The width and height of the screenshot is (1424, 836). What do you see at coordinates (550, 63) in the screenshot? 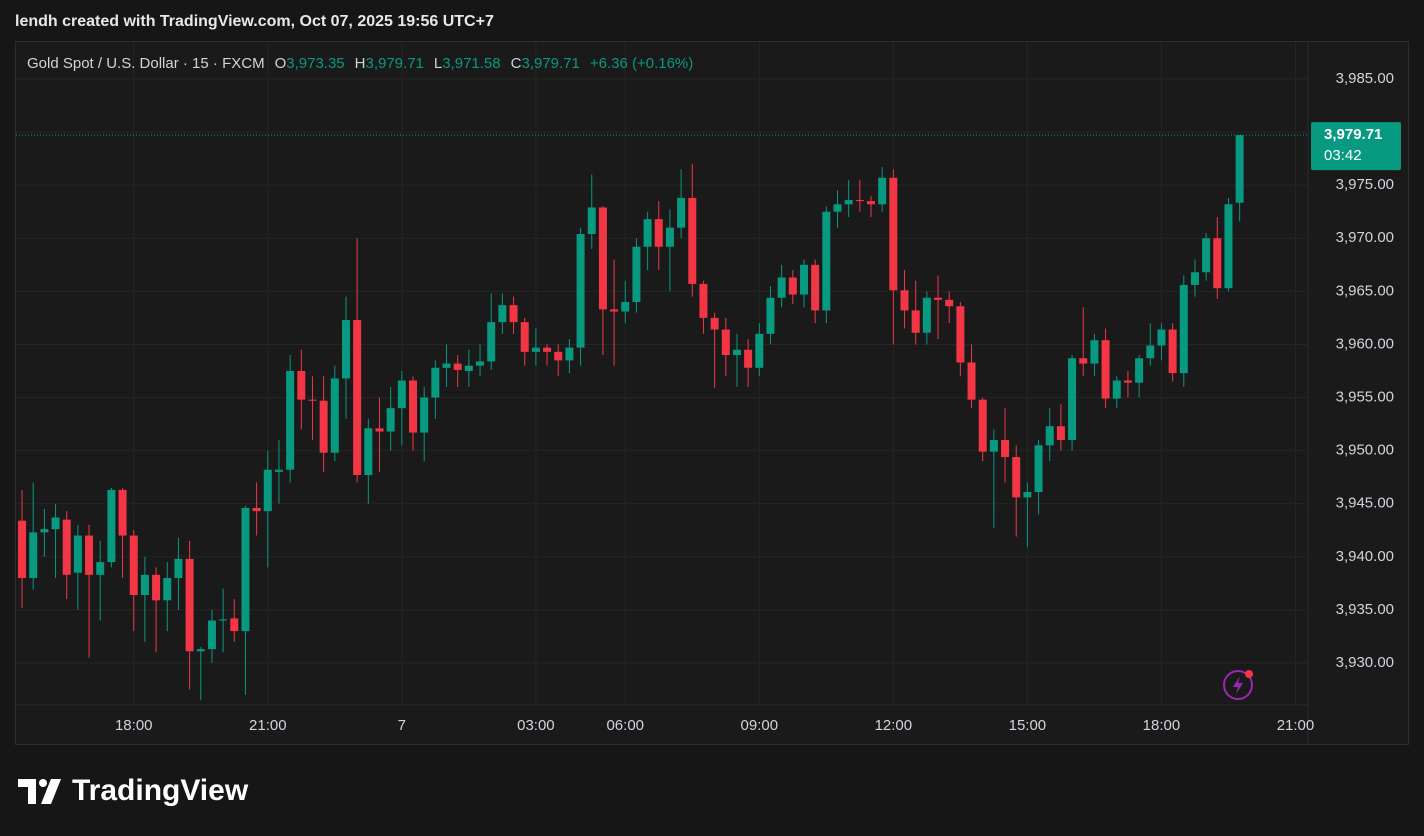
I see `close-value: 3,979.71` at bounding box center [550, 63].